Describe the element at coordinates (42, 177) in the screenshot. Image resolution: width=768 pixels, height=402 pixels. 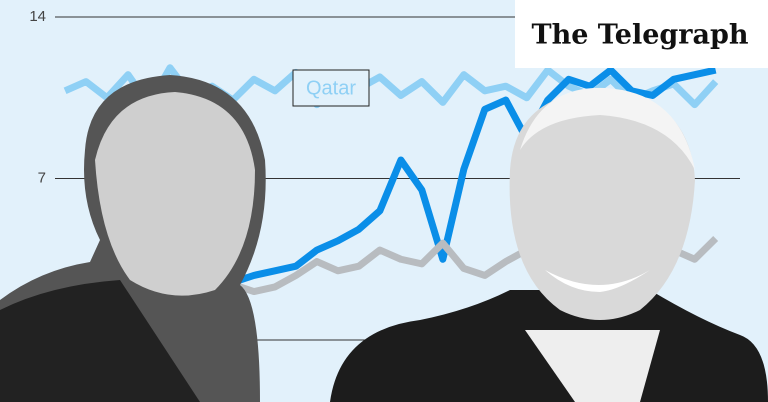
I see `y-tick-label: 7` at that location.